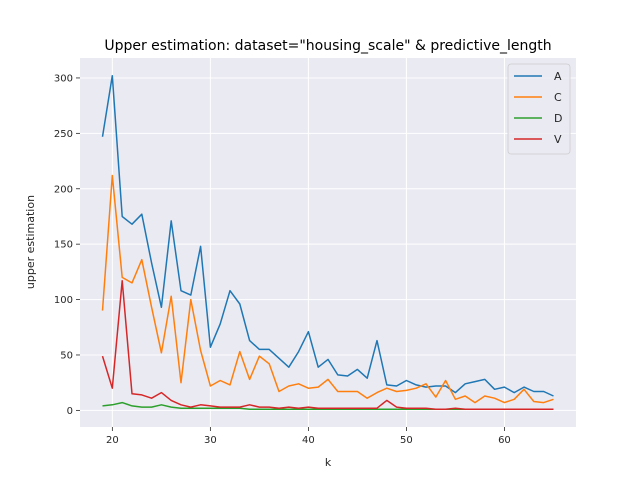 The image size is (640, 480). Describe the element at coordinates (70, 411) in the screenshot. I see `y-tick-label: 0` at that location.